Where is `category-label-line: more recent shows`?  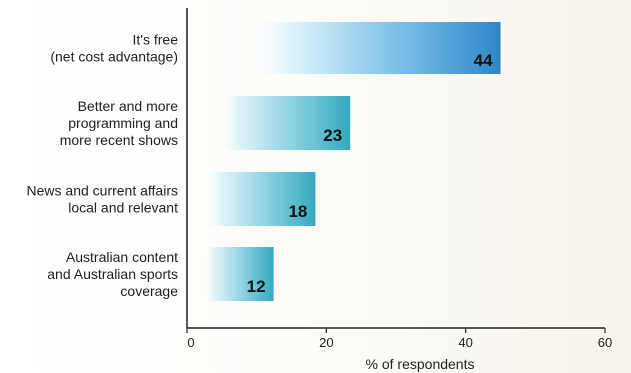
category-label-line: more recent shows is located at coordinates (119, 140).